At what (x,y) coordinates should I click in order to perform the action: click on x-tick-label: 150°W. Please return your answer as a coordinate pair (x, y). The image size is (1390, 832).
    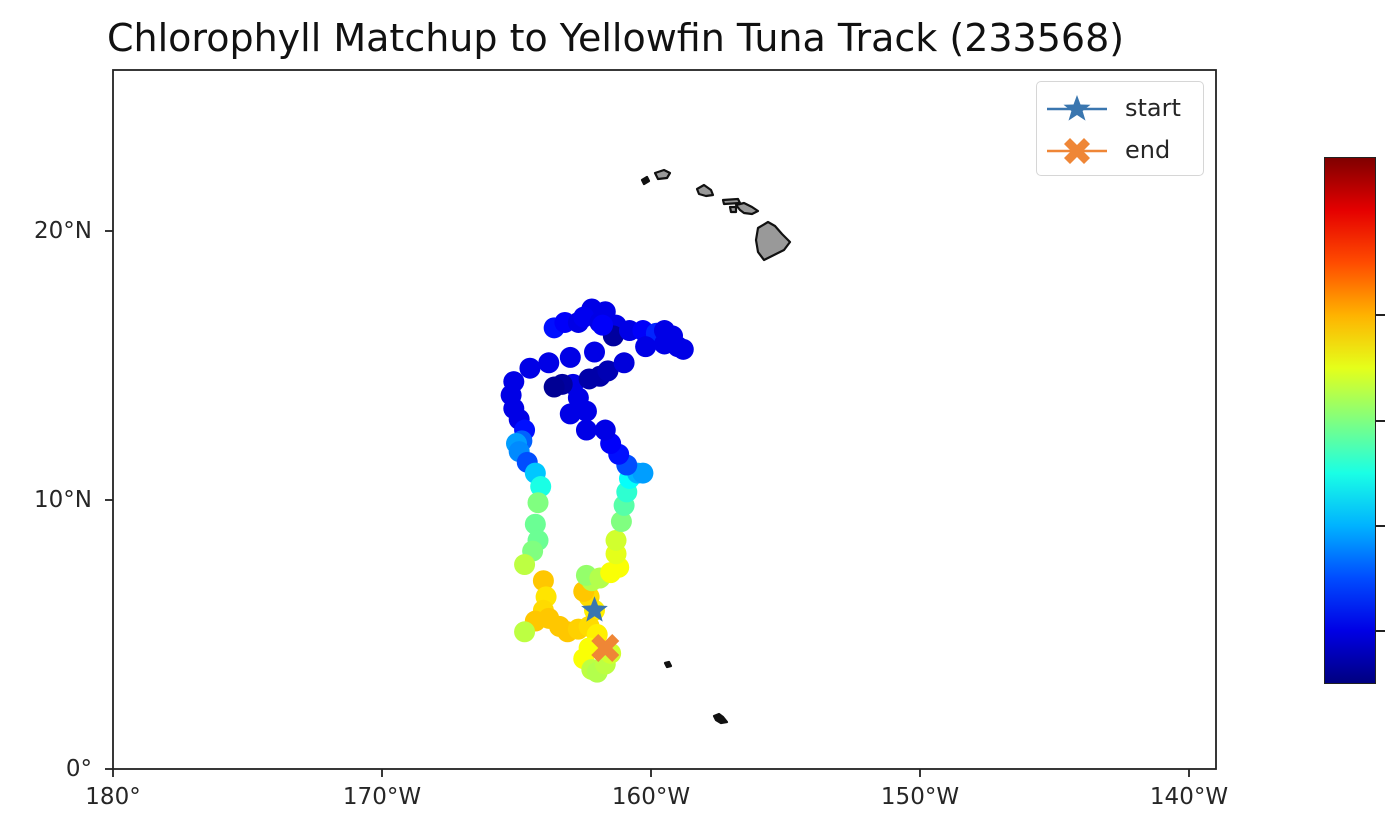
    Looking at the image, I should click on (920, 797).